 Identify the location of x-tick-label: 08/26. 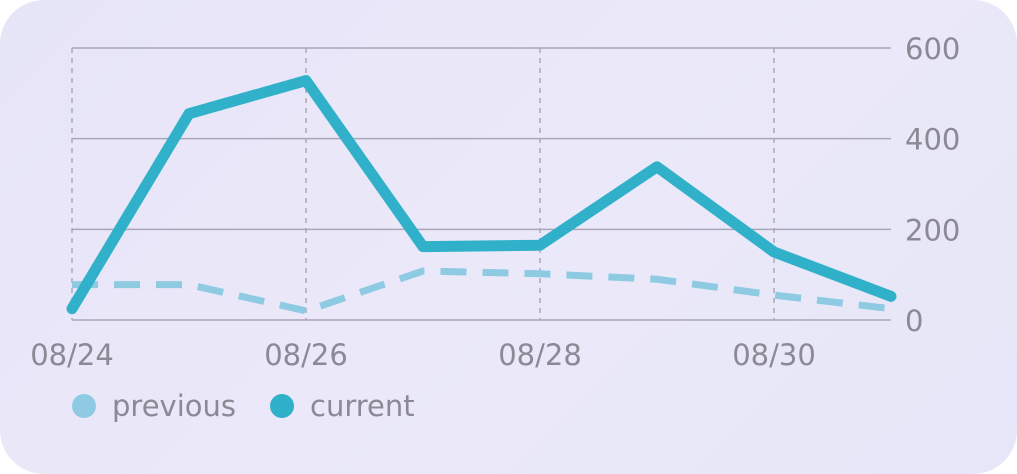
(306, 355).